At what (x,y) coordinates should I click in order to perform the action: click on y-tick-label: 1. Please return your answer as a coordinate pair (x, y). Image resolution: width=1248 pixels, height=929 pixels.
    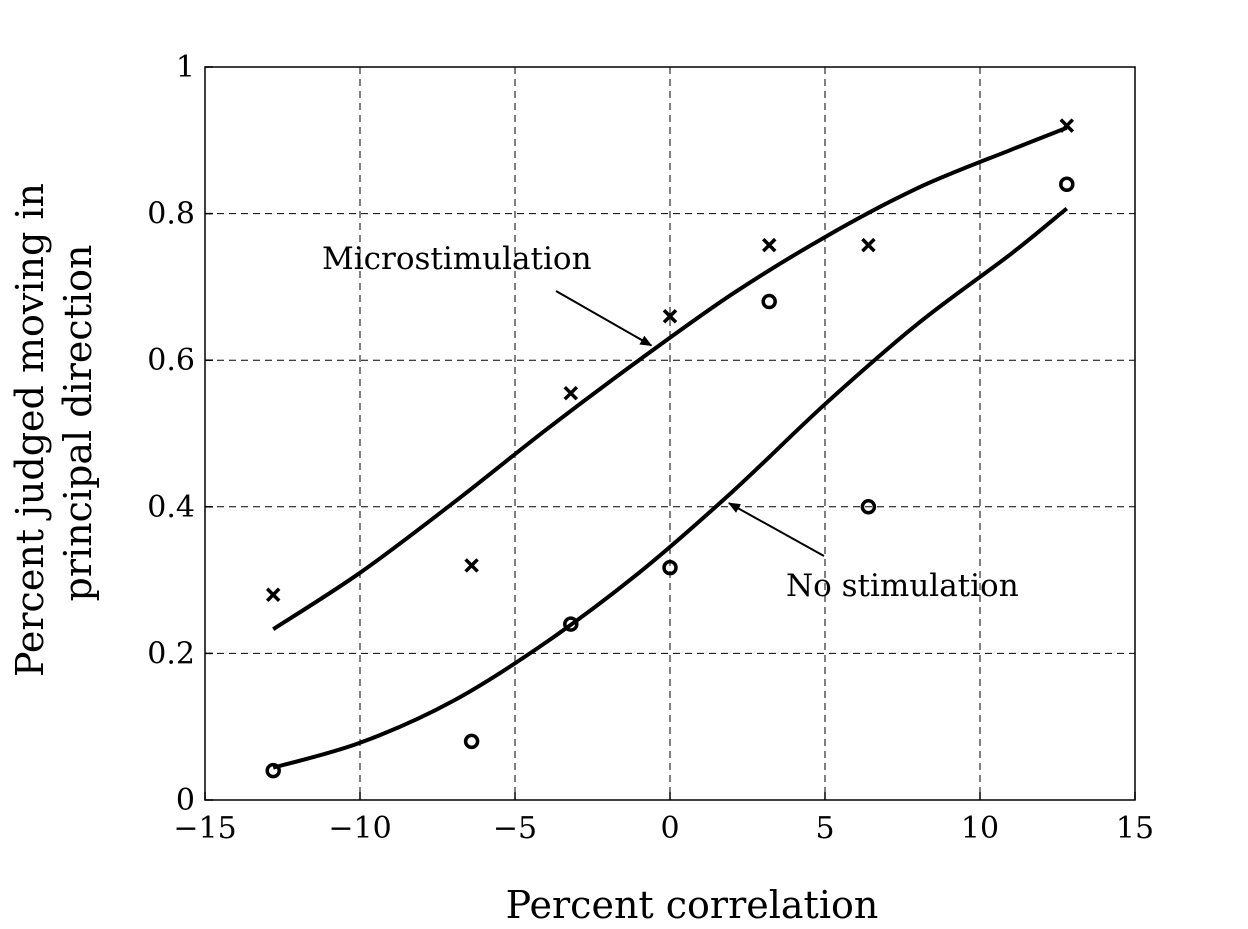
    Looking at the image, I should click on (185, 67).